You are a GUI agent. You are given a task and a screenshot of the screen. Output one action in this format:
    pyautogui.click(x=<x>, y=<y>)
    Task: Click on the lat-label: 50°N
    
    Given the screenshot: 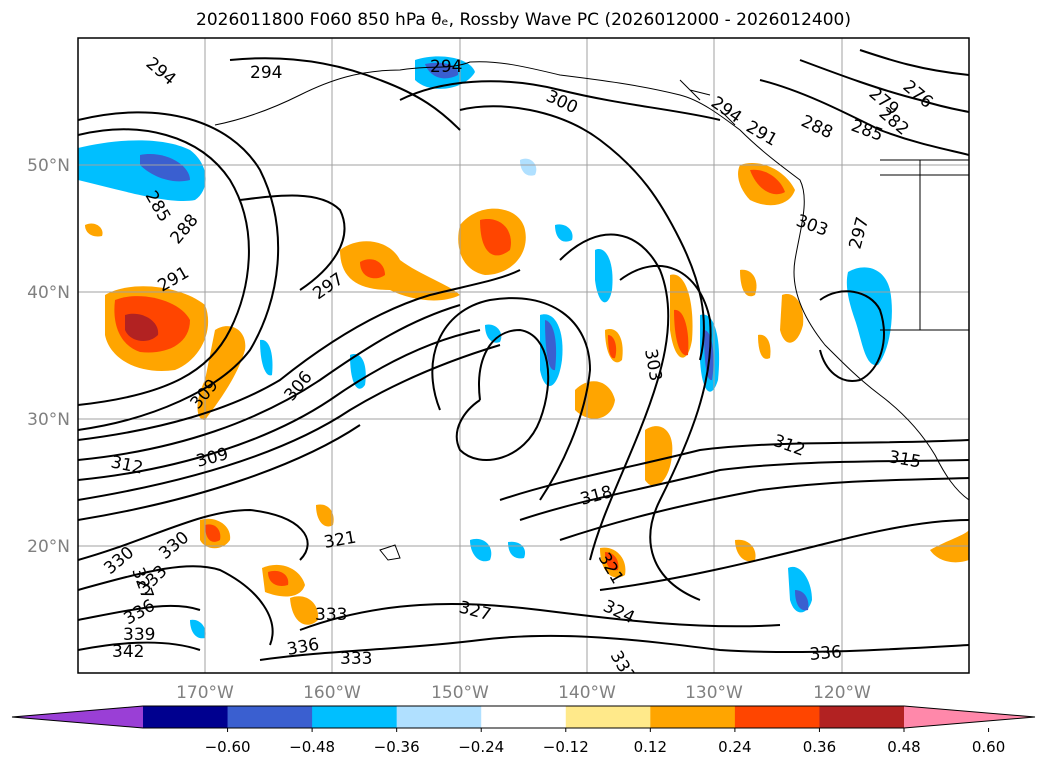 What is the action you would take?
    pyautogui.click(x=48, y=166)
    